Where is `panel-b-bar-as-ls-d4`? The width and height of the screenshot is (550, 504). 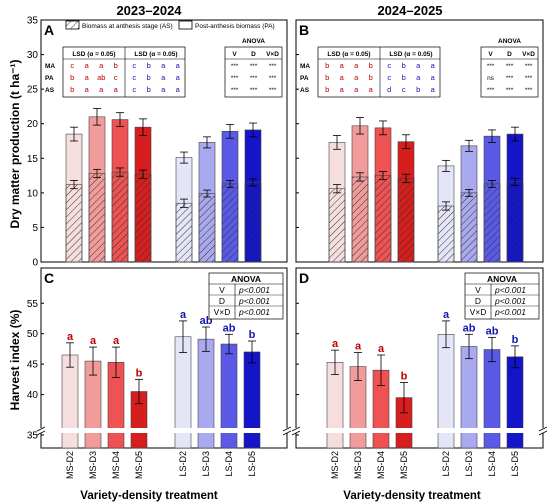
panel-b-bar-as-ls-d4 is located at coordinates (492, 223).